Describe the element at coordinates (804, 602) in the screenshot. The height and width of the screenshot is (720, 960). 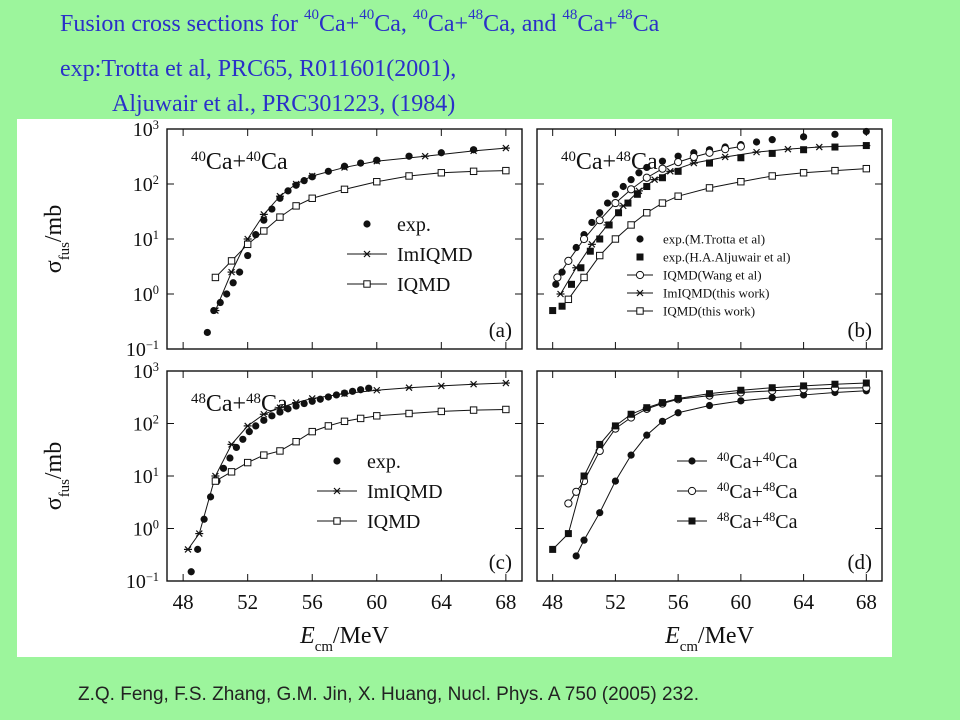
I see `x-tick-label: 64` at that location.